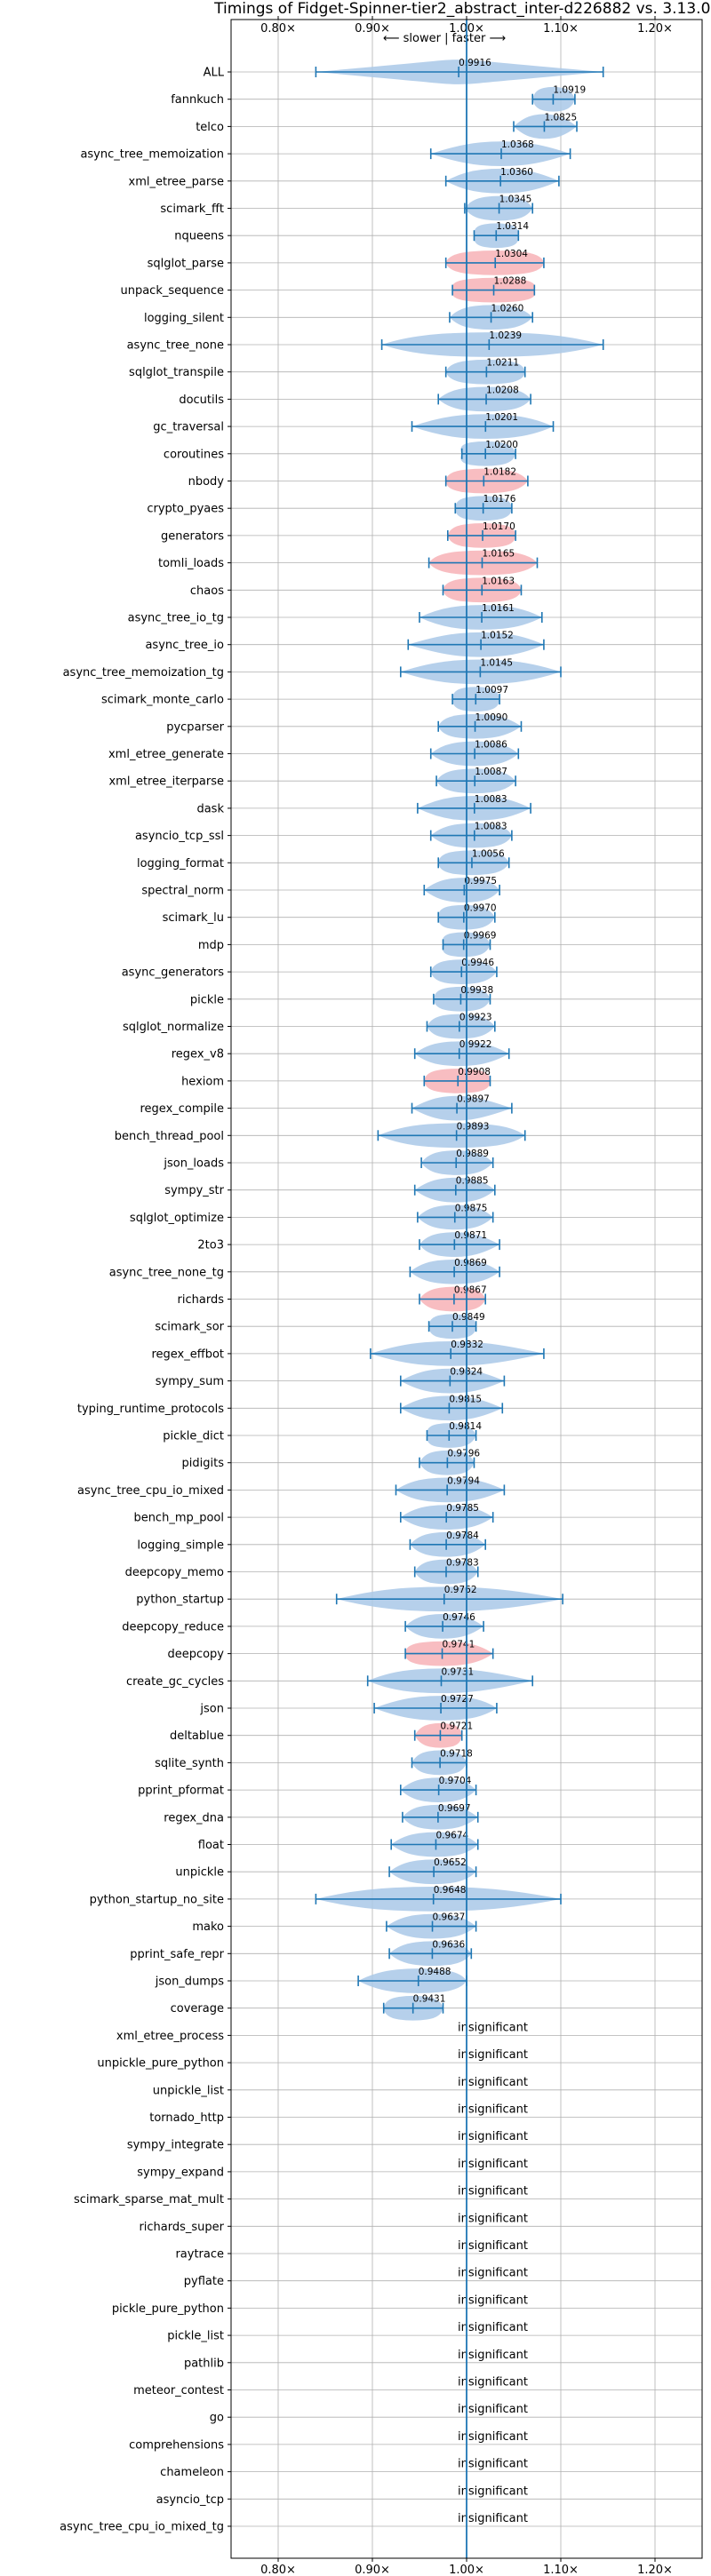  I want to click on x-tick-label-bottom: 1.10×, so click(561, 2570).